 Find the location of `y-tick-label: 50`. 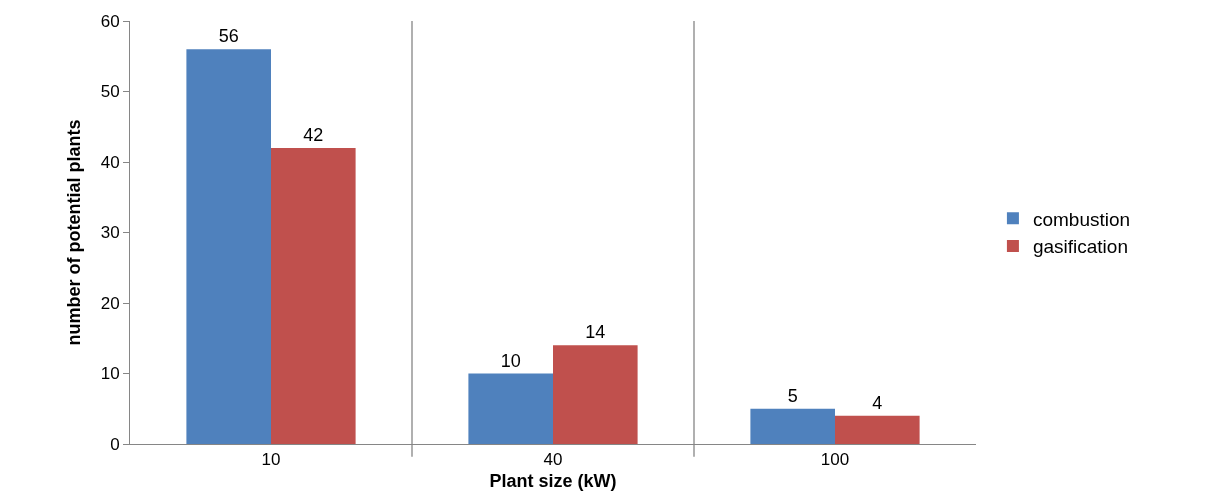

y-tick-label: 50 is located at coordinates (110, 92).